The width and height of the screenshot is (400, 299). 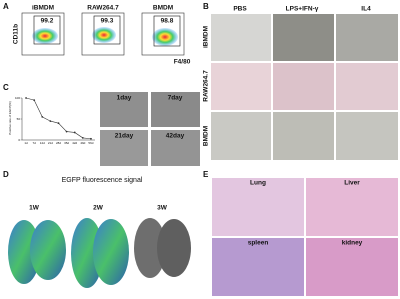 What do you see at coordinates (206, 174) in the screenshot?
I see `panel-label: E` at bounding box center [206, 174].